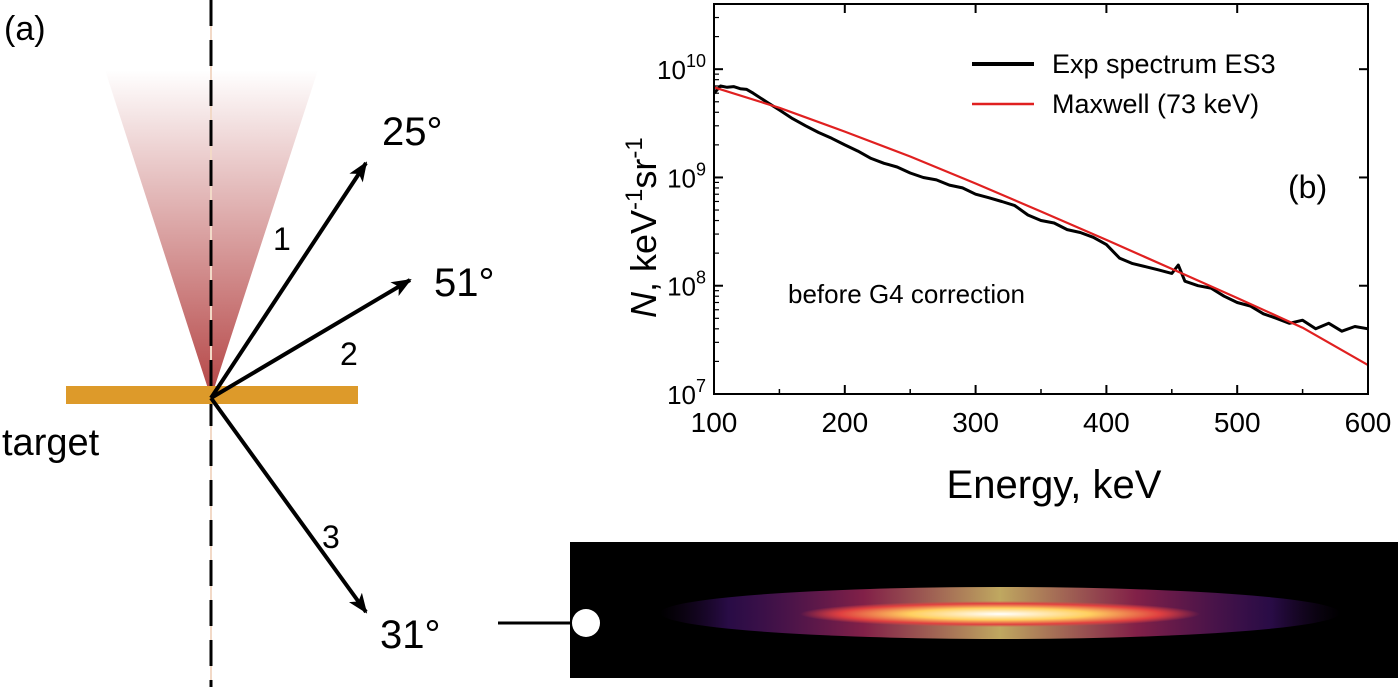  Describe the element at coordinates (686, 176) in the screenshot. I see `y-tick-label-2: 10⁹` at that location.